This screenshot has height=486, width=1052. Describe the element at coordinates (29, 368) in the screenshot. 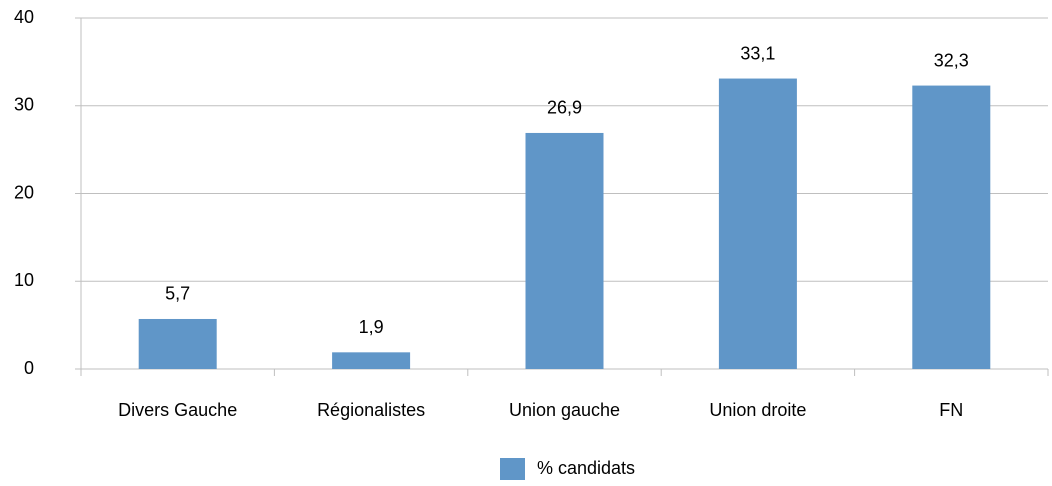

I see `y-tick-label: 0` at that location.